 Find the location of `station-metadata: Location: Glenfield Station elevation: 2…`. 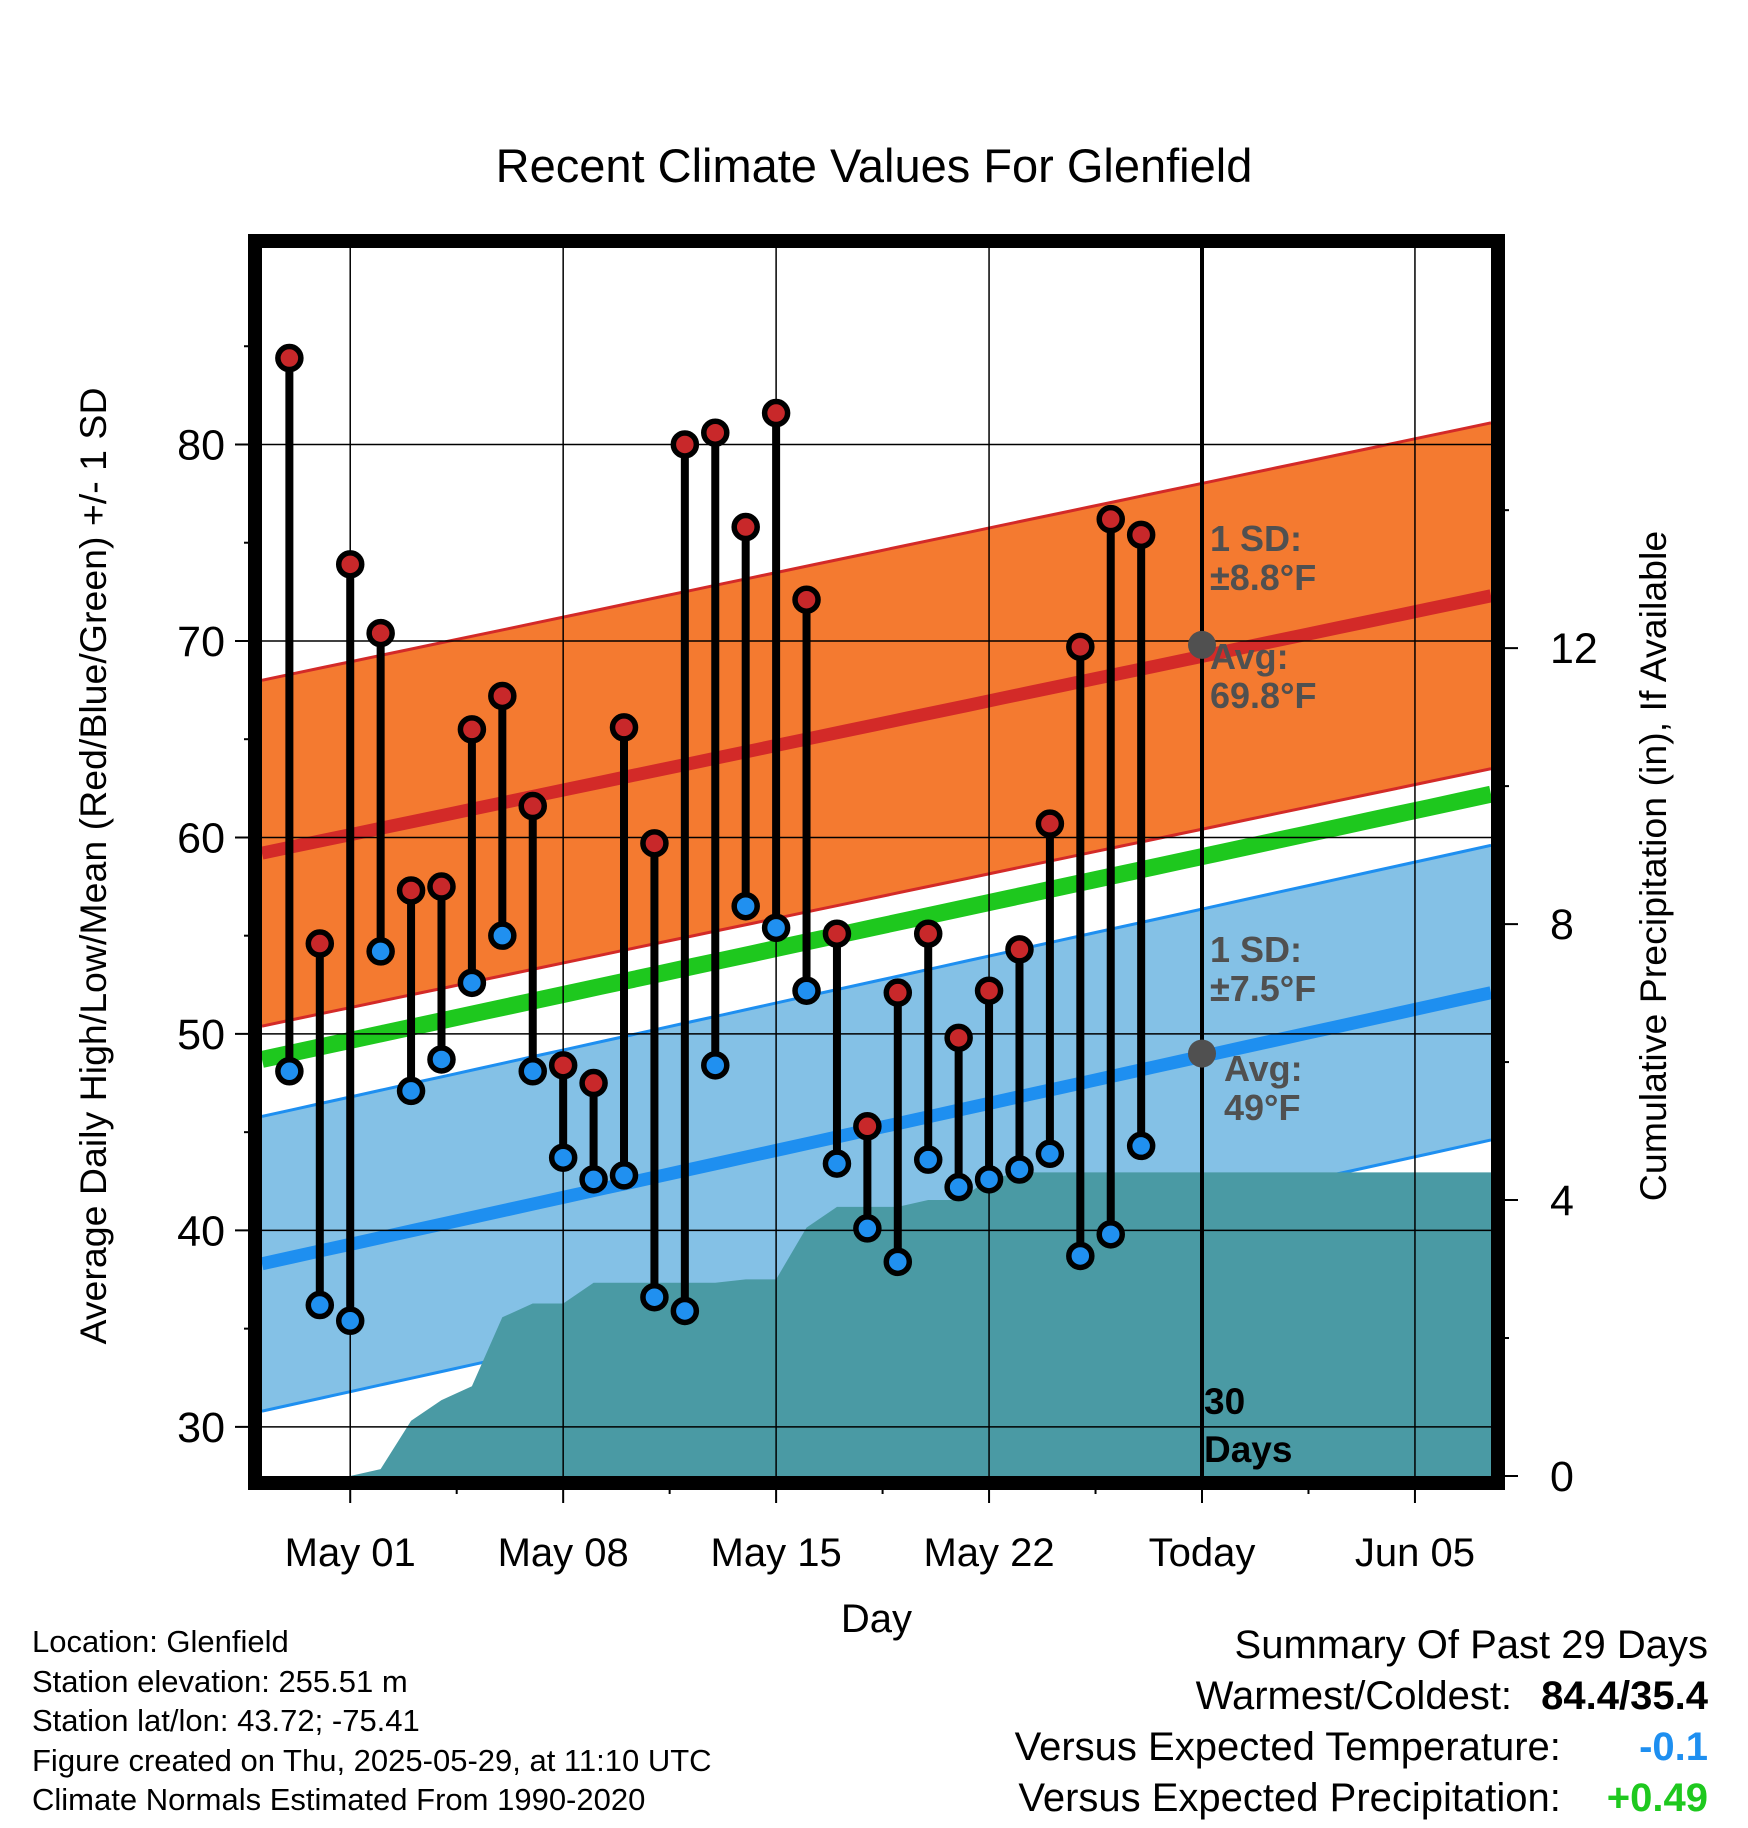

station-metadata: Location: Glenfield Station elevation: 2… is located at coordinates (372, 1721).